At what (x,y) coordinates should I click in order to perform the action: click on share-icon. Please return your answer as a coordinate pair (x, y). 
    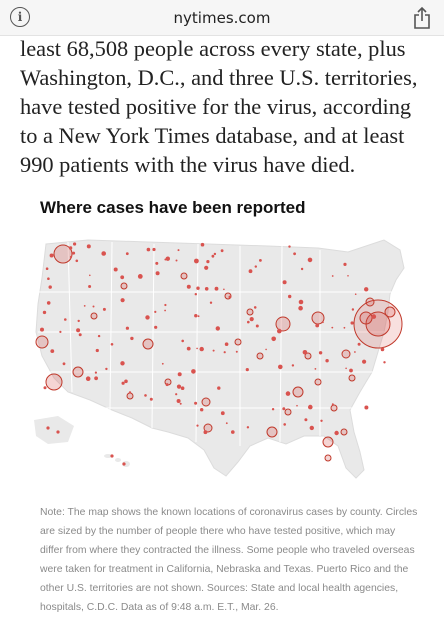
    Looking at the image, I should click on (422, 18).